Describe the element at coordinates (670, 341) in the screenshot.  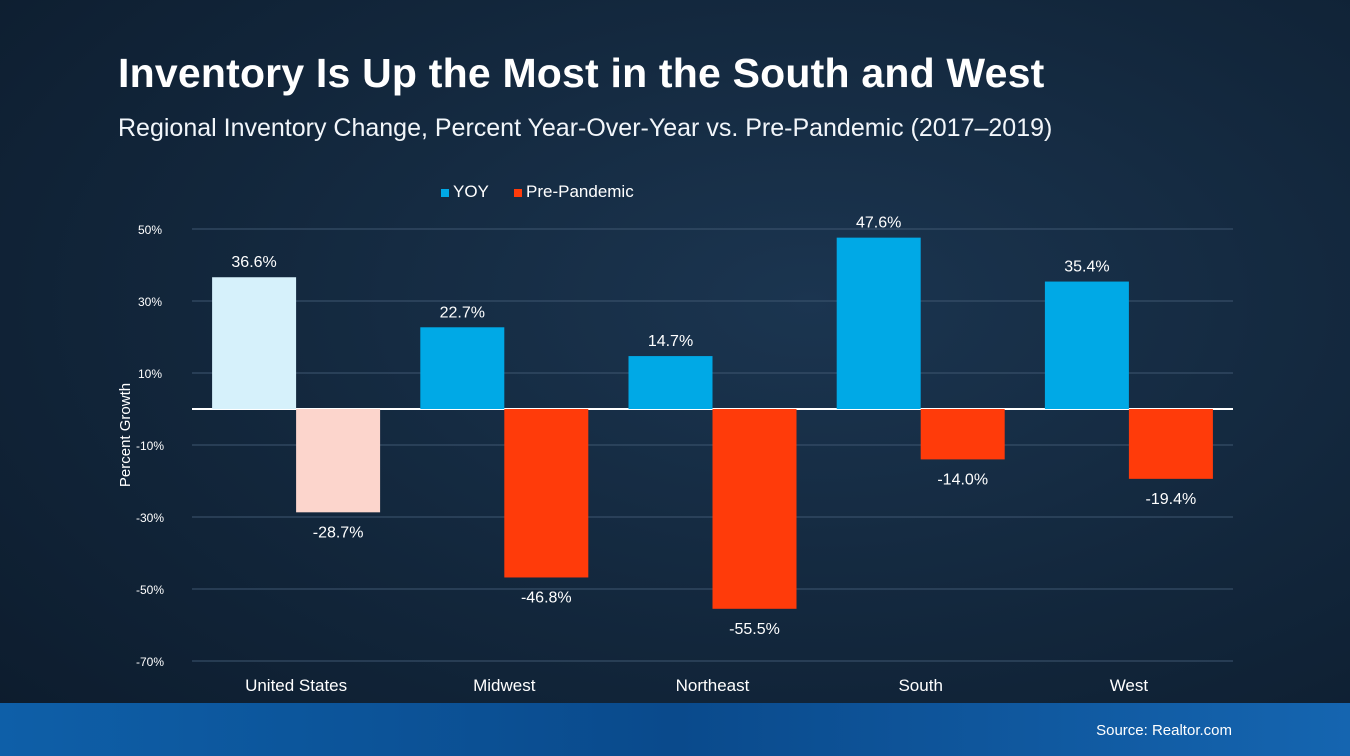
I see `data-label: 14.7%` at that location.